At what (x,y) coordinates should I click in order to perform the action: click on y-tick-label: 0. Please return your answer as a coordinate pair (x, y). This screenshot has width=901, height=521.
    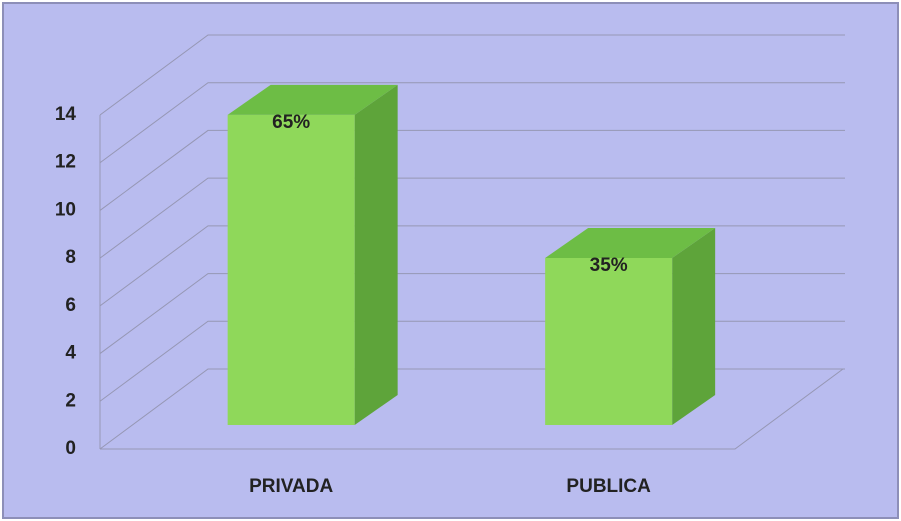
    Looking at the image, I should click on (70, 448).